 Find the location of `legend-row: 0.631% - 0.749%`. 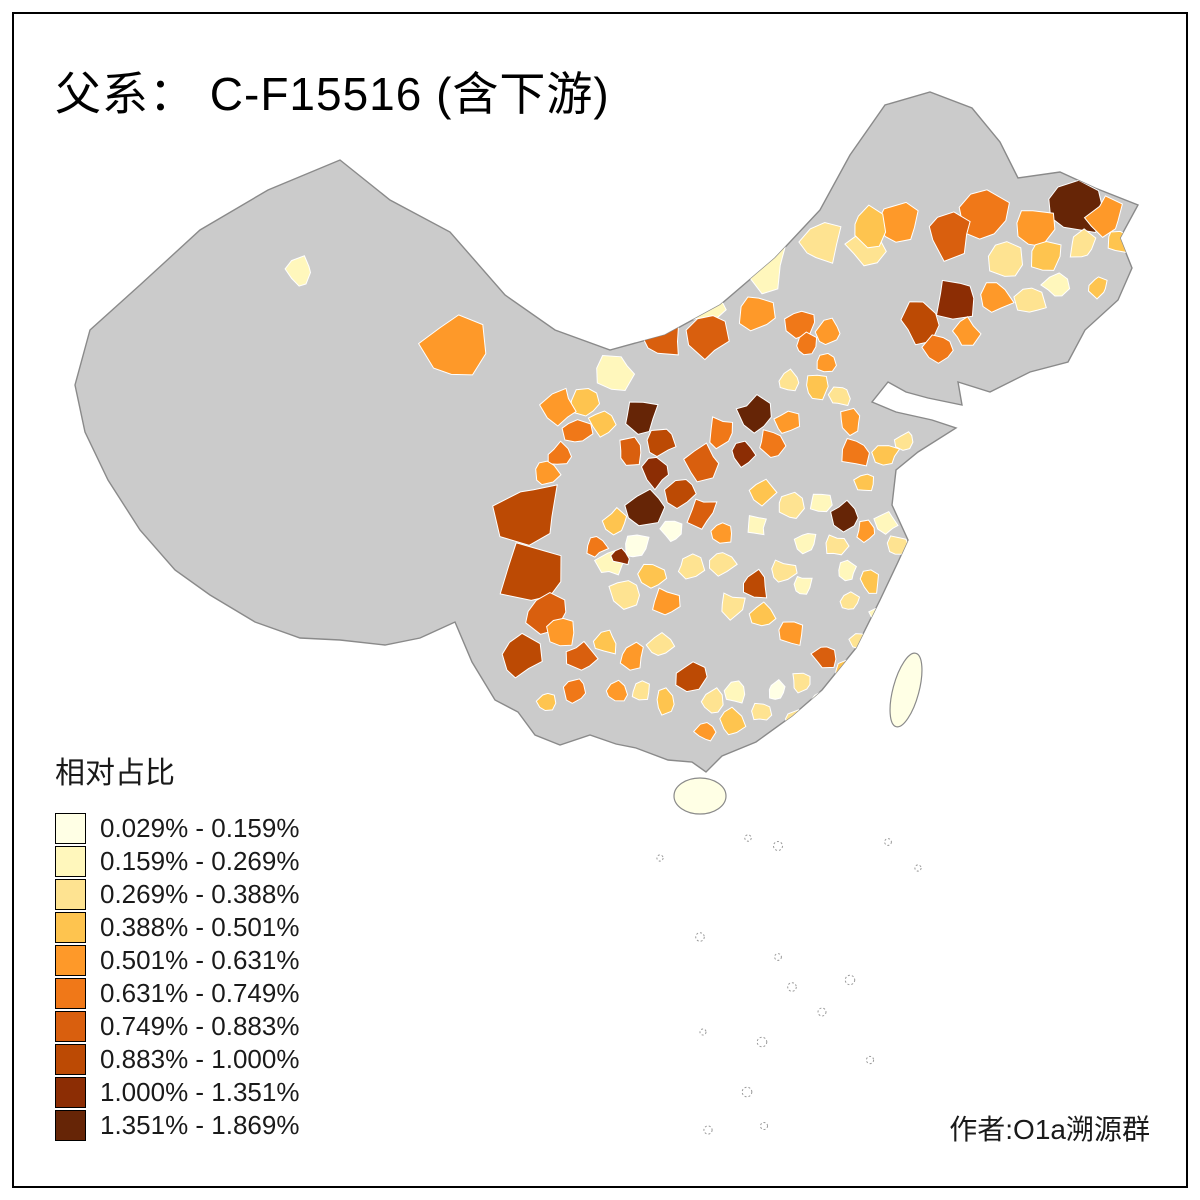

legend-row: 0.631% - 0.749% is located at coordinates (177, 993).